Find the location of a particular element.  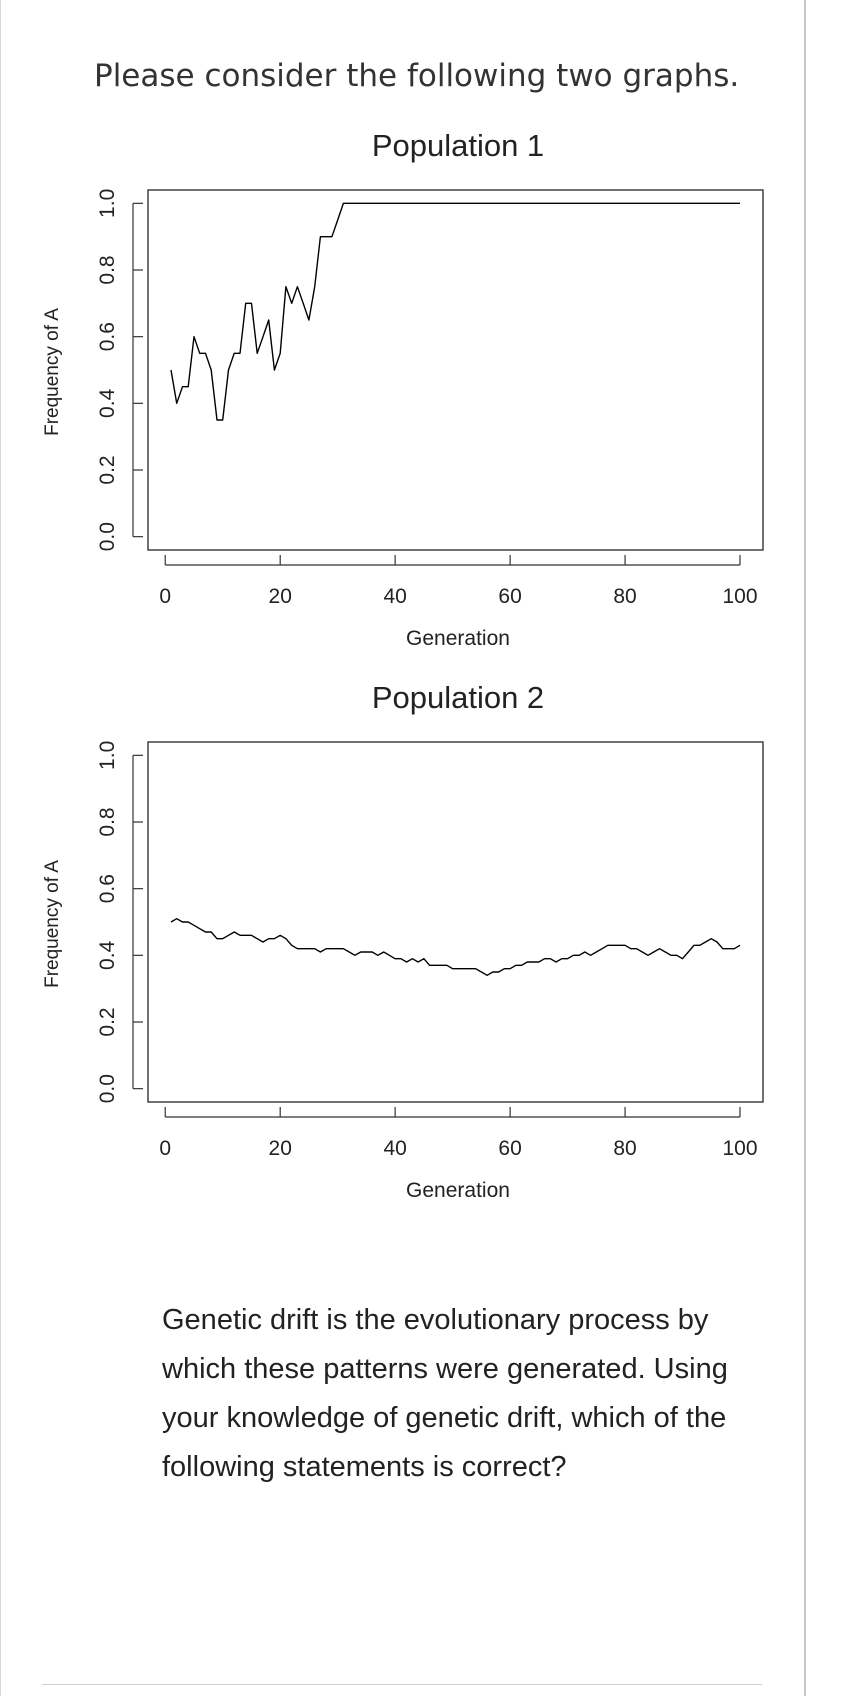

scrollbar-track is located at coordinates (805, 848).